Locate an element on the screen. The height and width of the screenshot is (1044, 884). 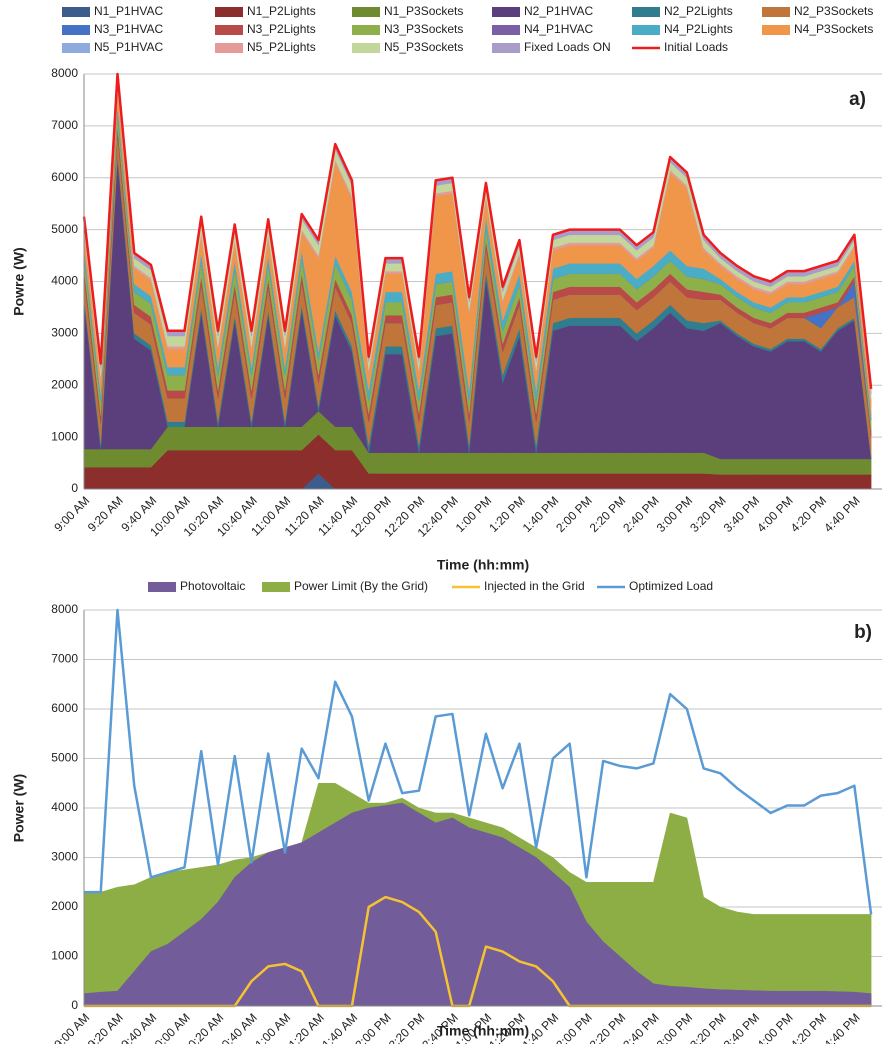
x-tick-label: 2:40 PM is located at coordinates (641, 514).